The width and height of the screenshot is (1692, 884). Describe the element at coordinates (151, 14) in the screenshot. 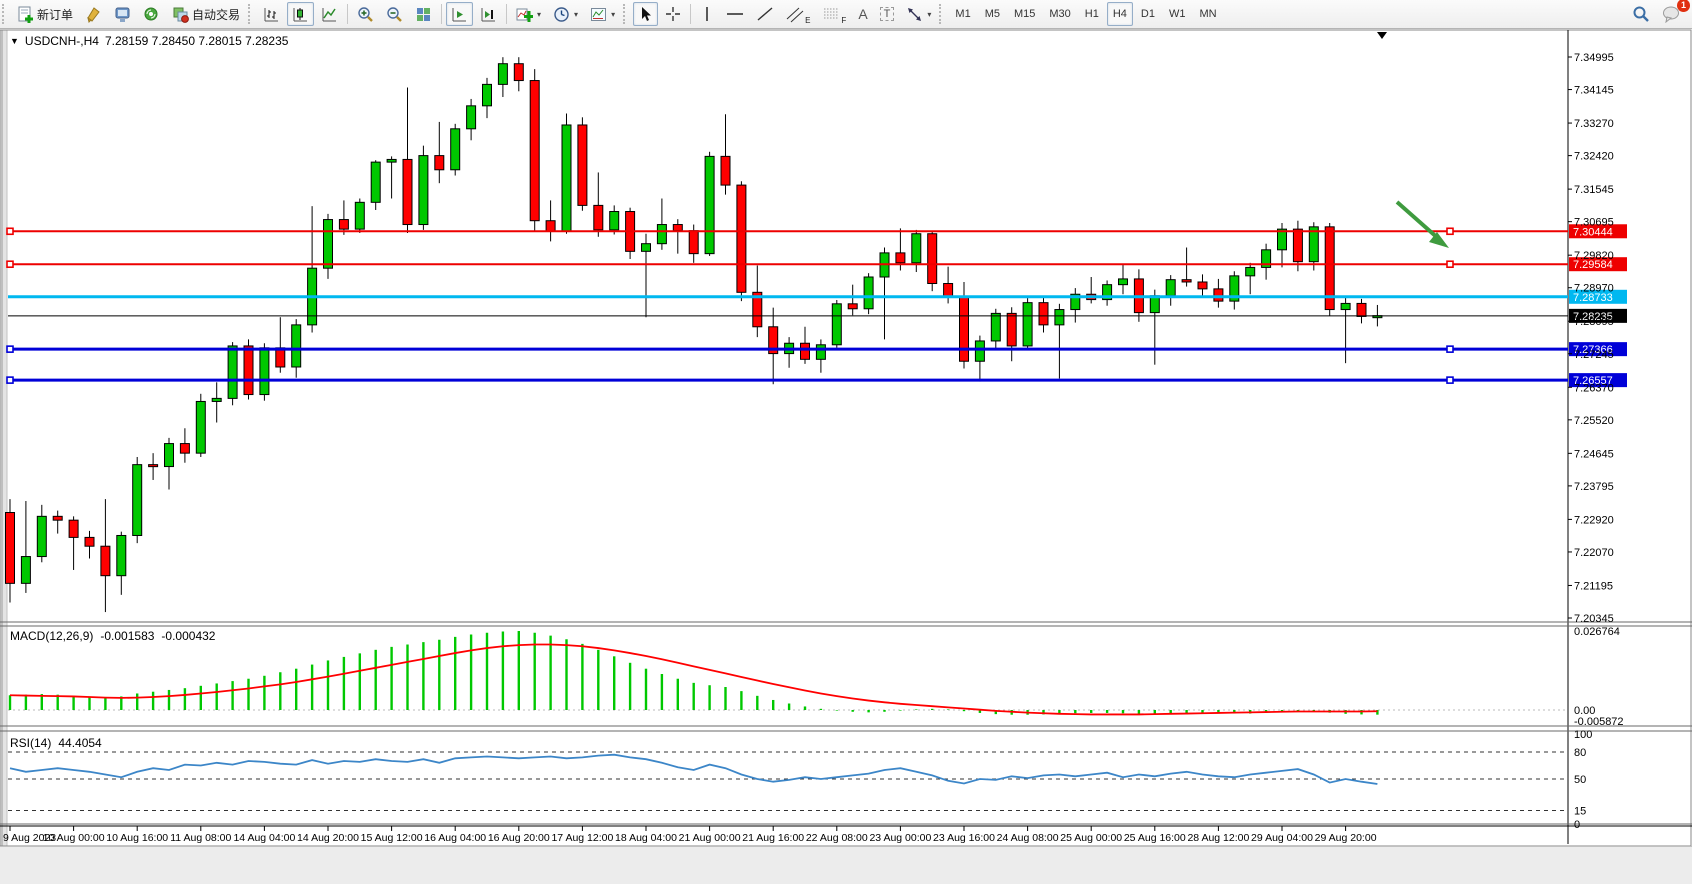

I see `signals-button` at that location.